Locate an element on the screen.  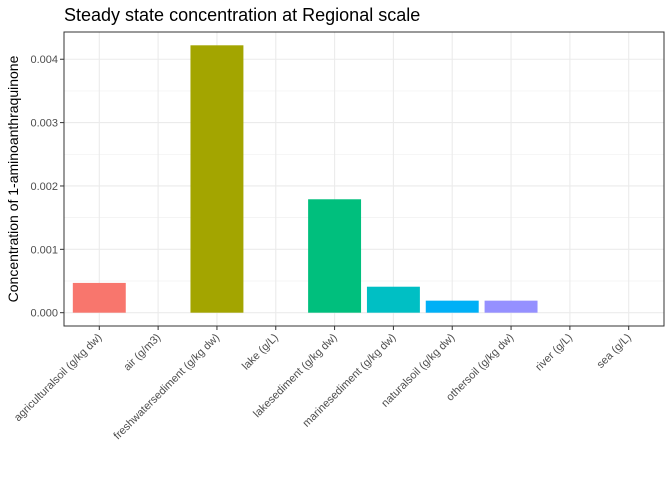
y-axis-label: Concentration of 1-aminoanthraquinone is located at coordinates (13, 178).